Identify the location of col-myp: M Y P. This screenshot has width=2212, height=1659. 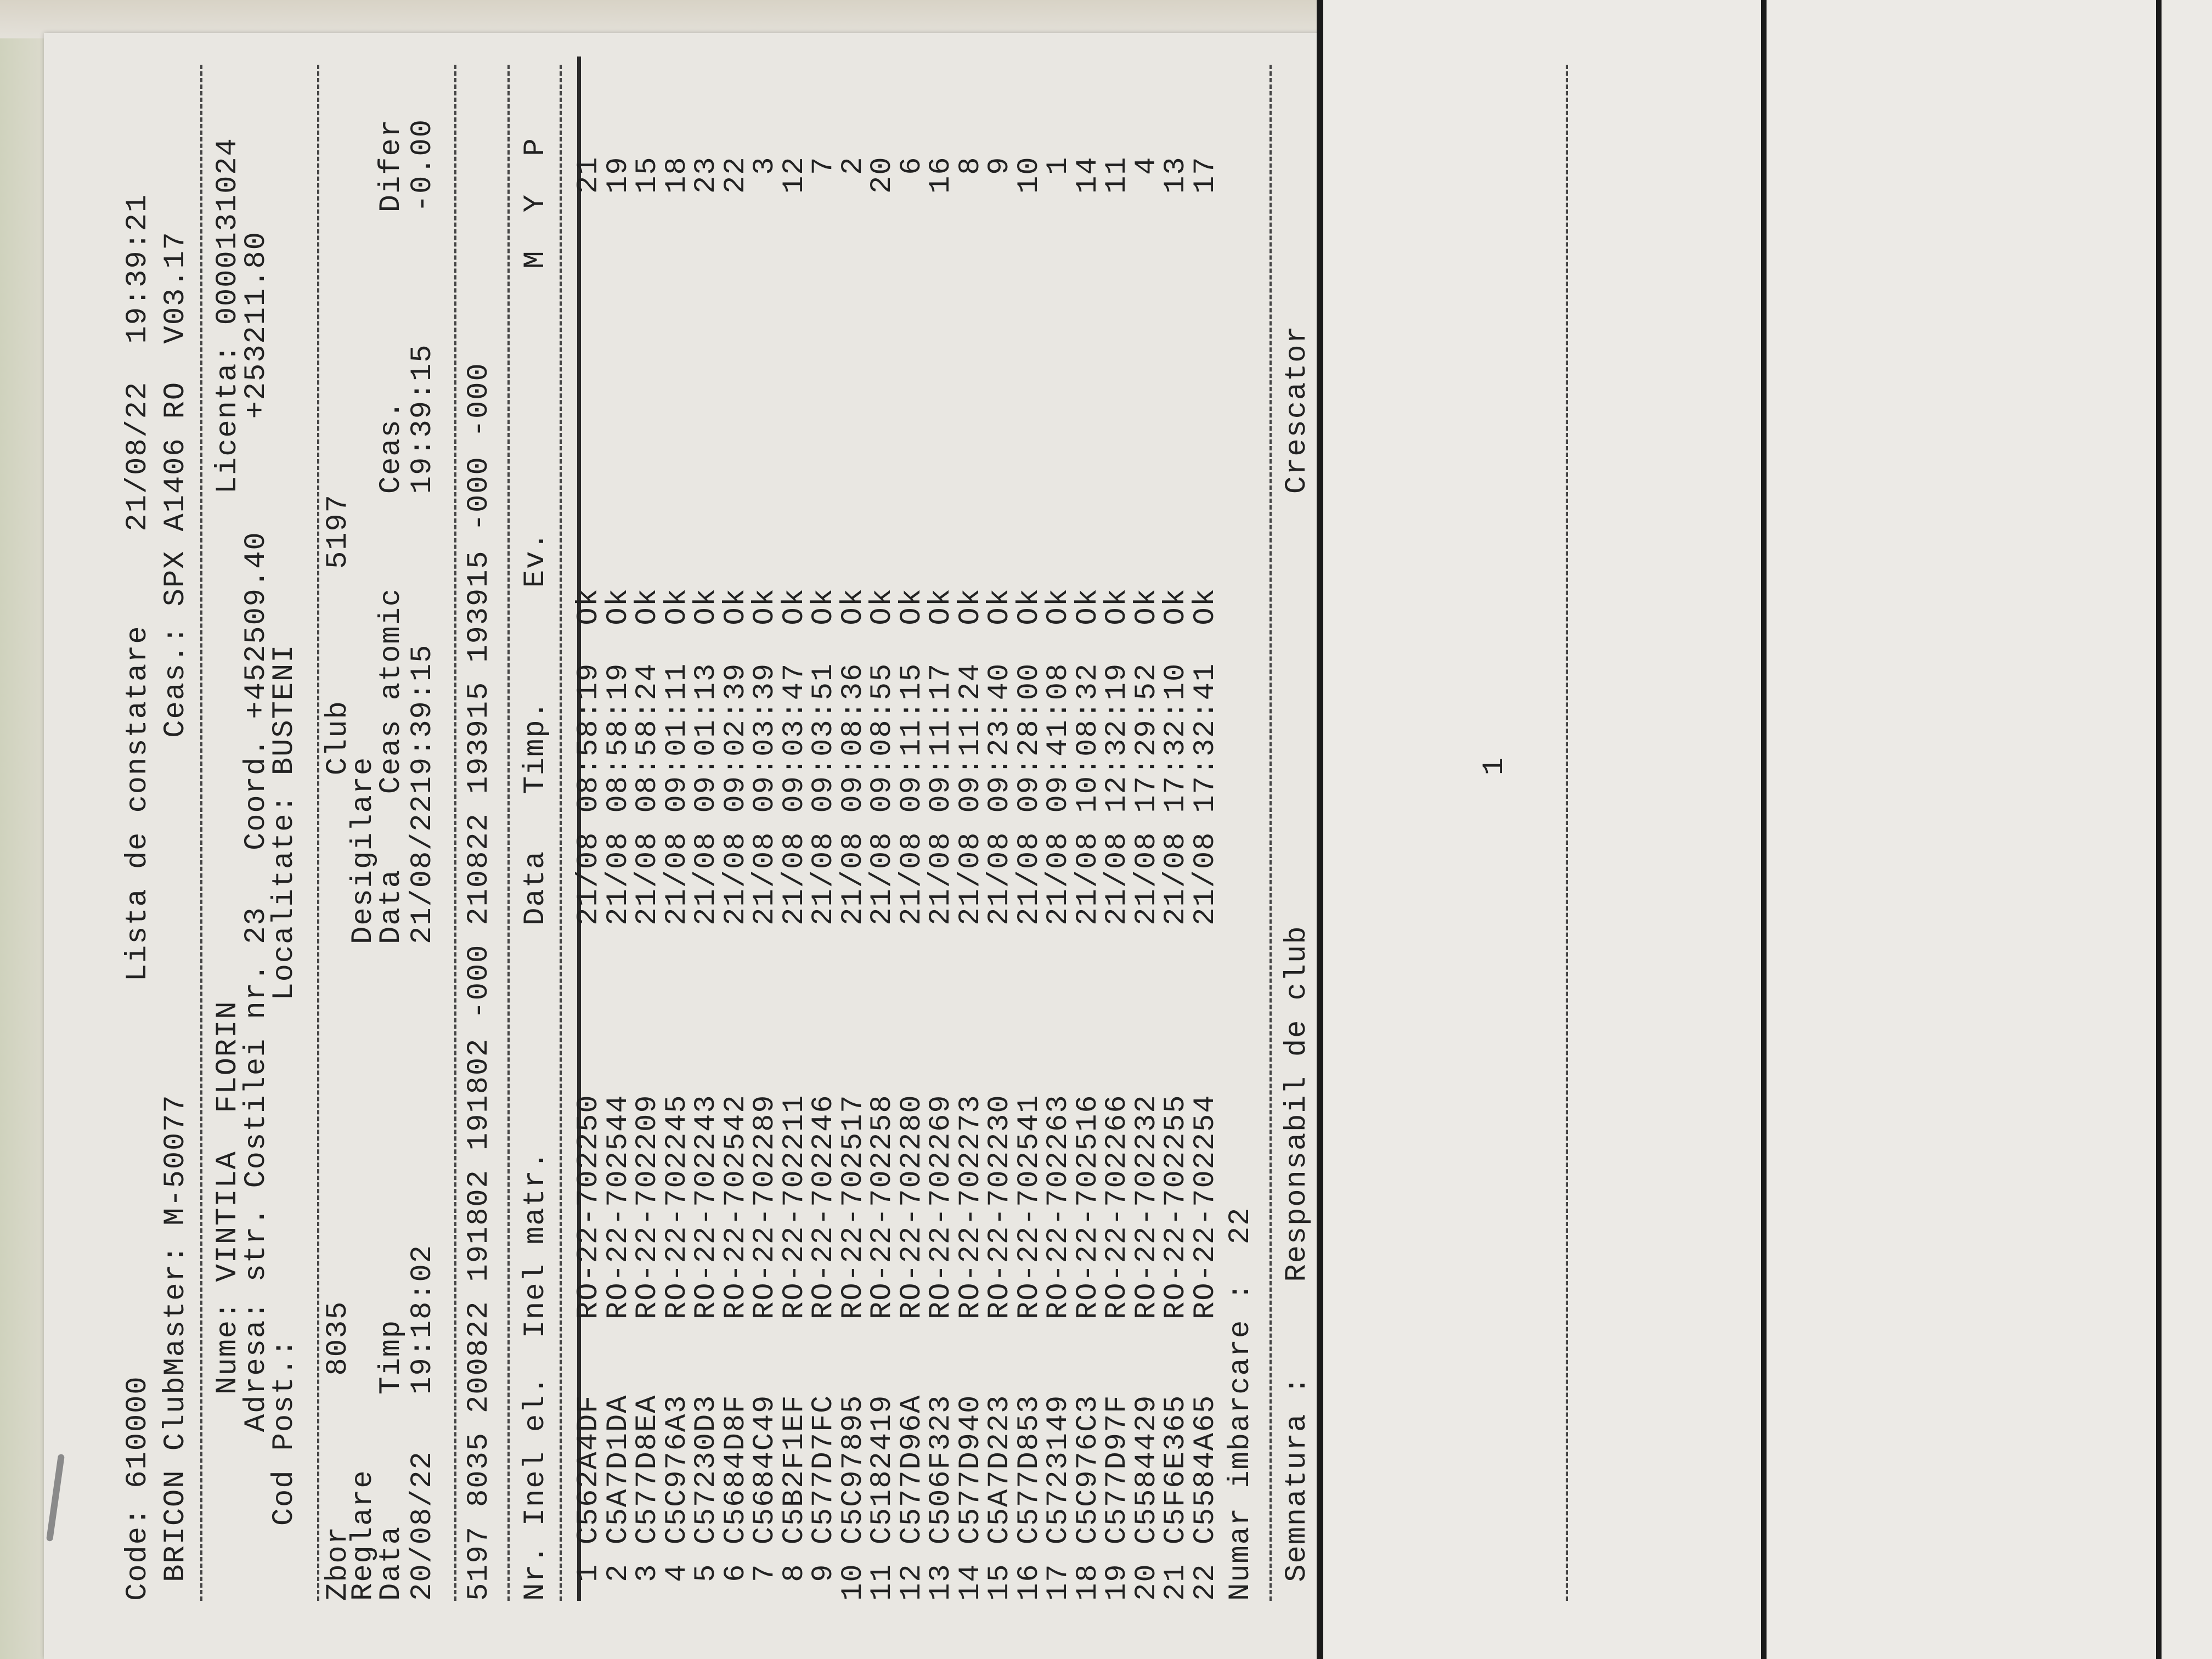
(535, 203).